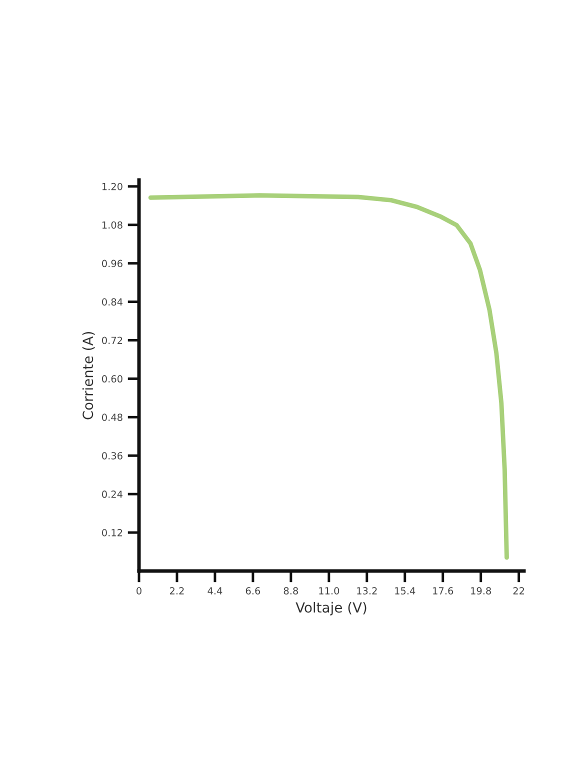  I want to click on y-tick-label: 1.08, so click(112, 225).